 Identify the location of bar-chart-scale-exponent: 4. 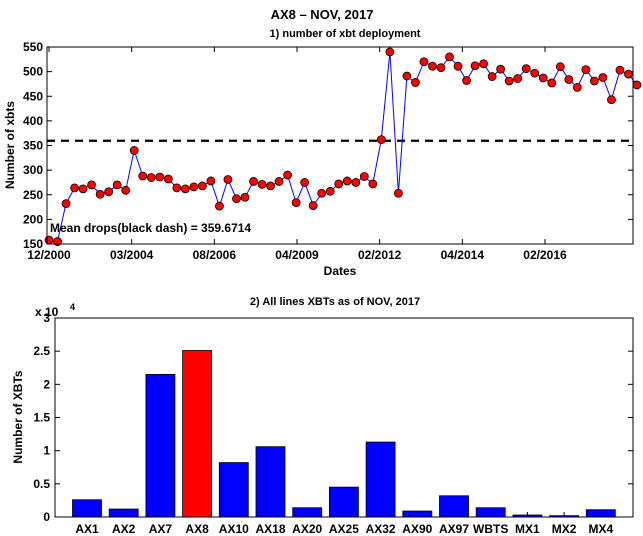
(72, 307).